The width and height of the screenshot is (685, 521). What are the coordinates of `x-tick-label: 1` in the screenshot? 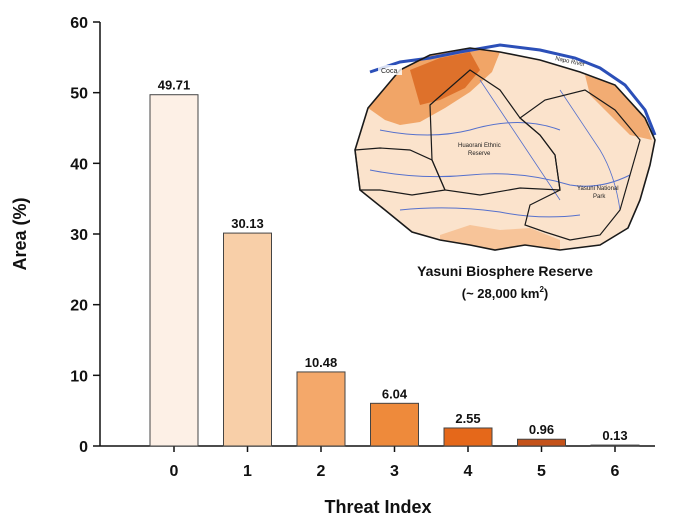 It's located at (247, 471).